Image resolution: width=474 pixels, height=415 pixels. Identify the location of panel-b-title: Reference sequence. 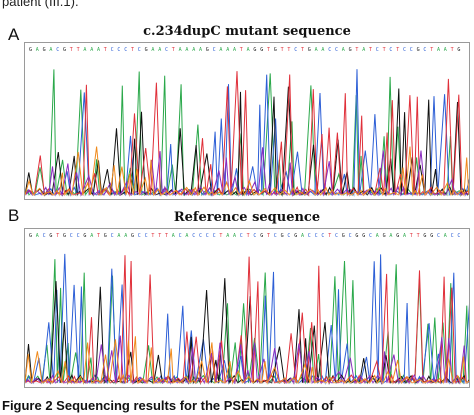
(247, 217).